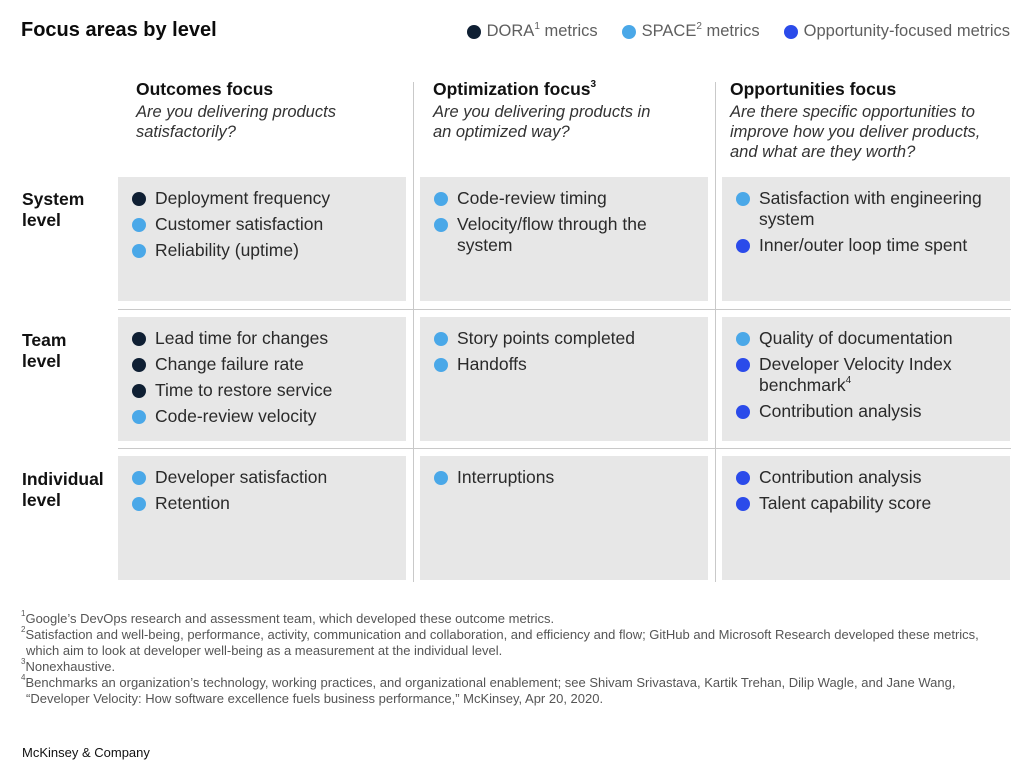  Describe the element at coordinates (564, 518) in the screenshot. I see `cell-individual-optimization: Interruptions` at that location.